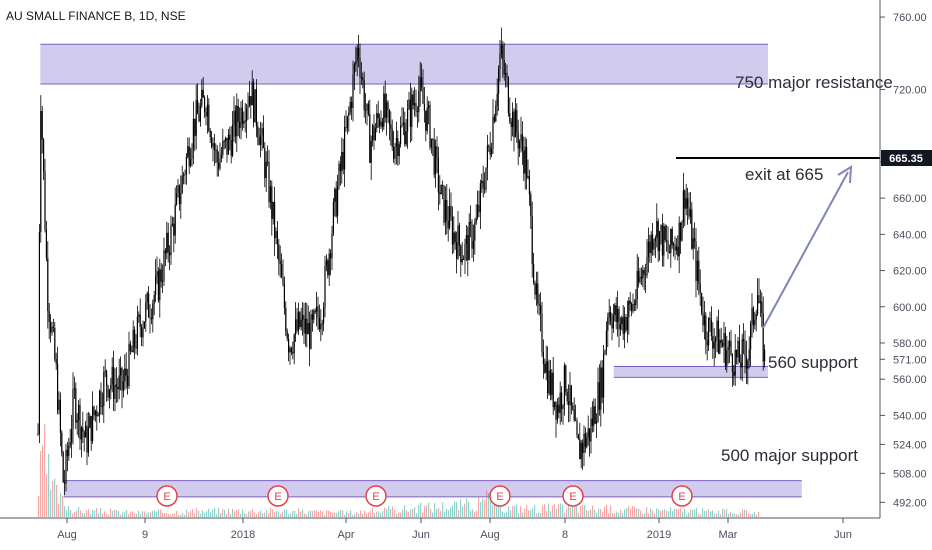 Image resolution: width=932 pixels, height=550 pixels. I want to click on x-tick-label: 2018, so click(243, 535).